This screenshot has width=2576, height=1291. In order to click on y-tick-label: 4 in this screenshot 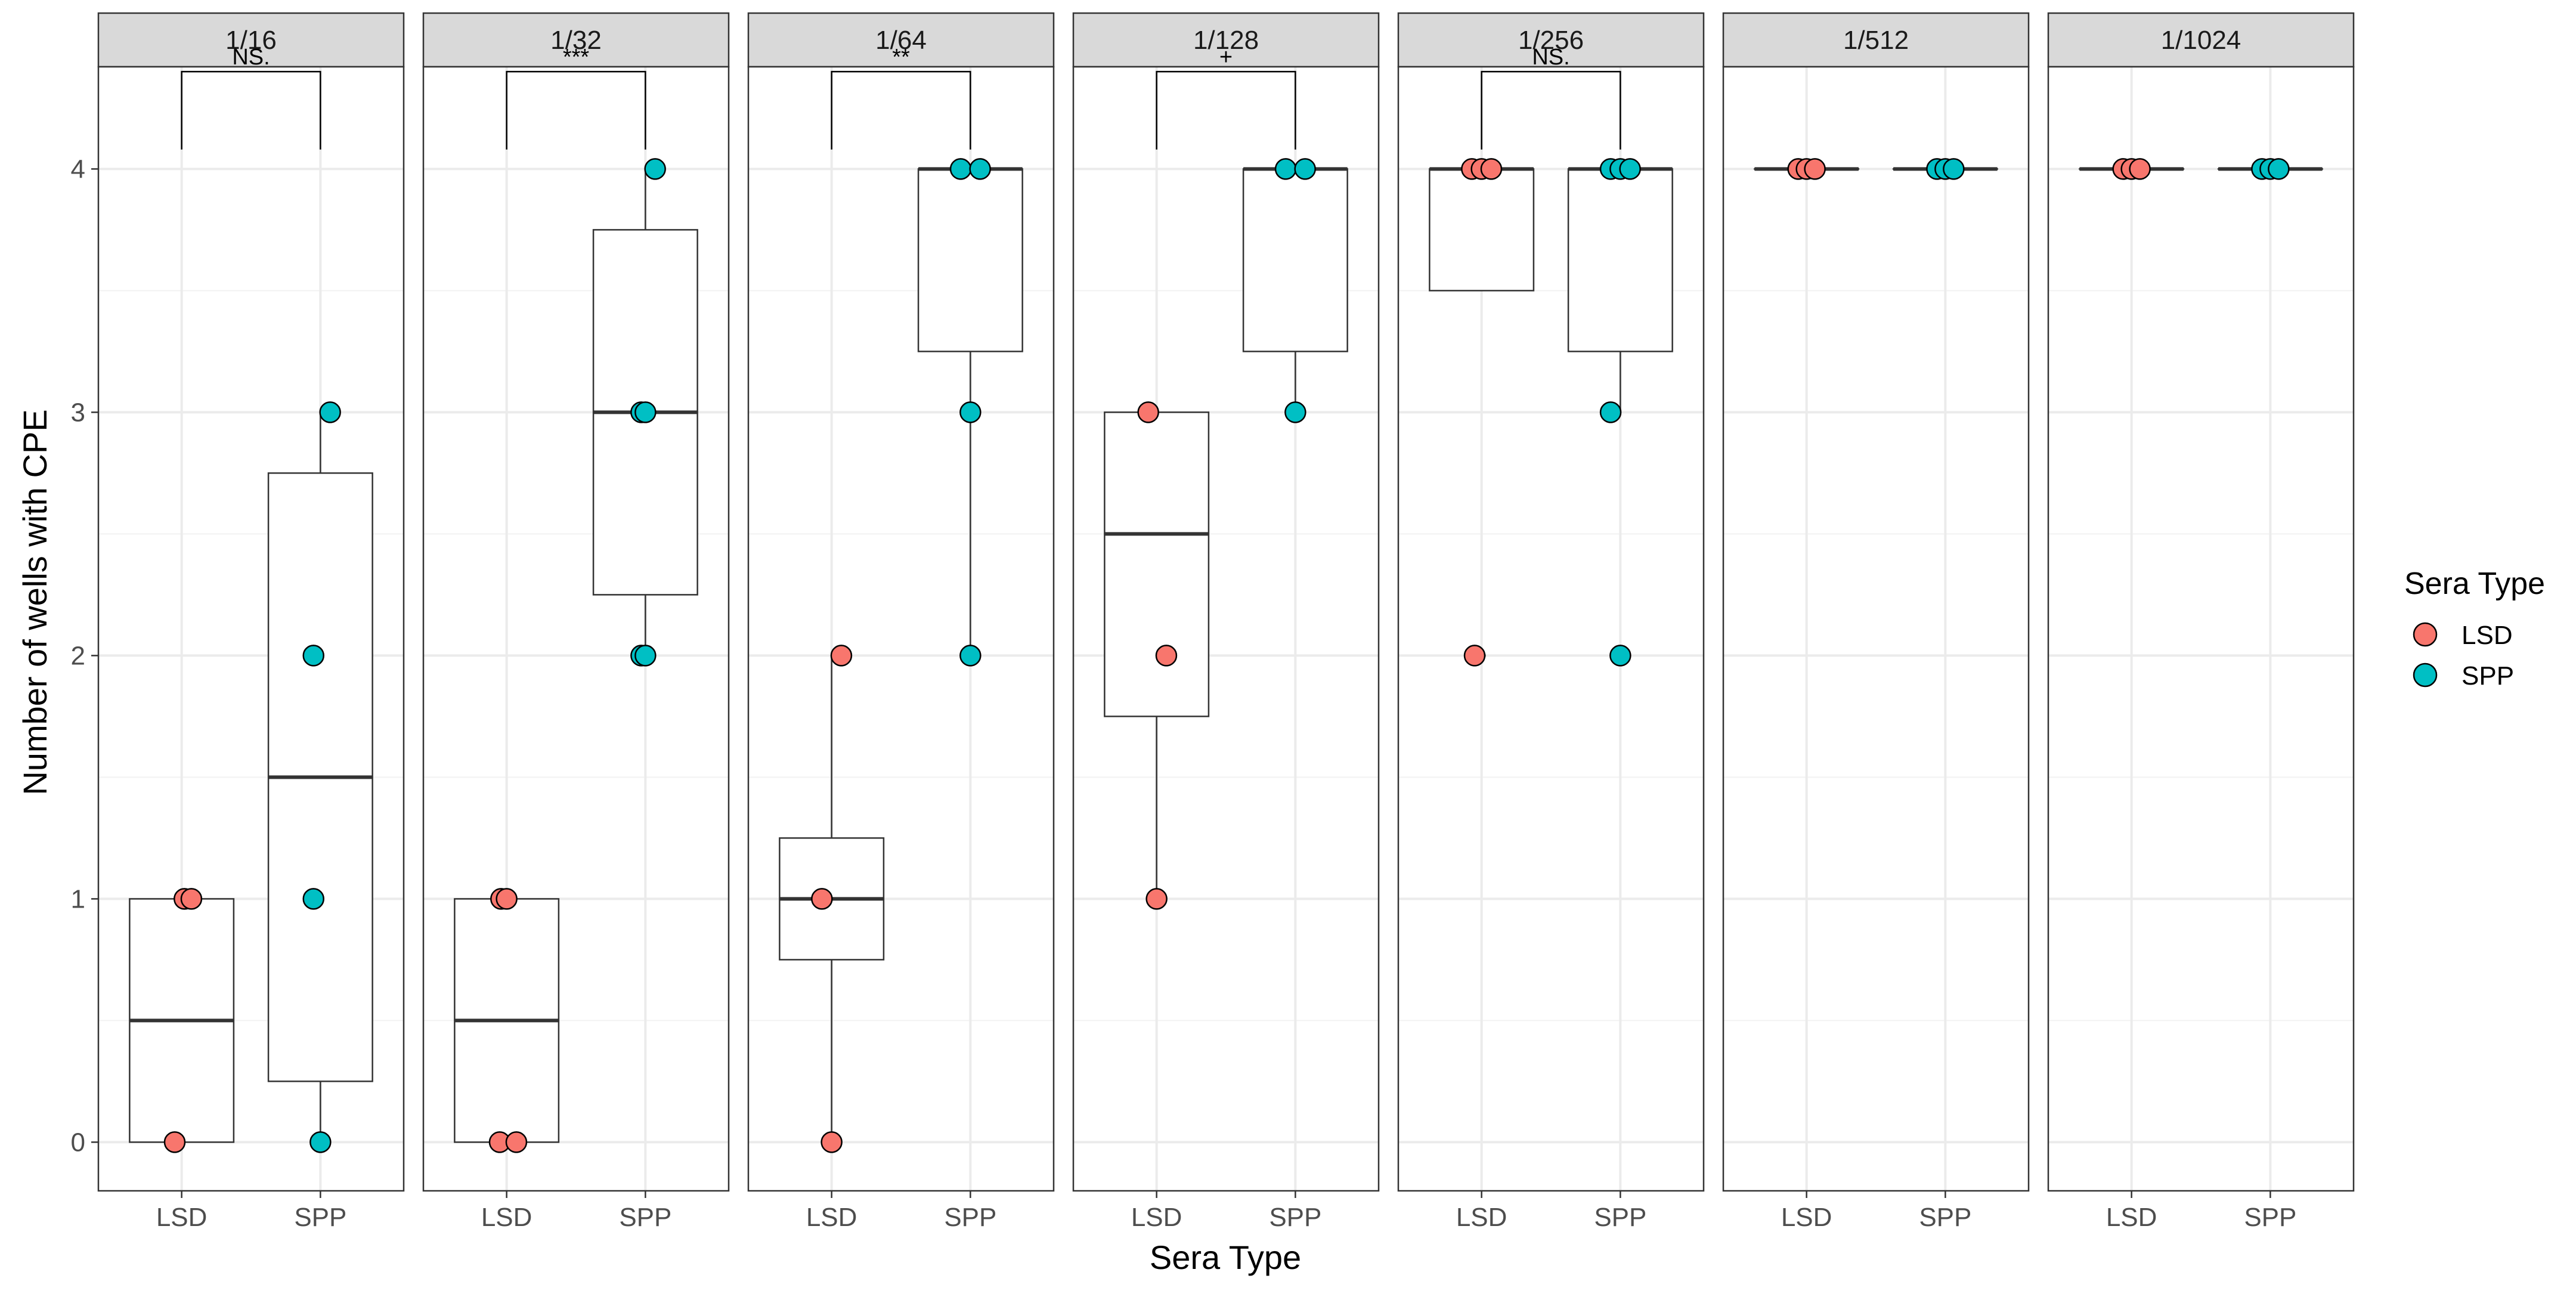, I will do `click(78, 169)`.